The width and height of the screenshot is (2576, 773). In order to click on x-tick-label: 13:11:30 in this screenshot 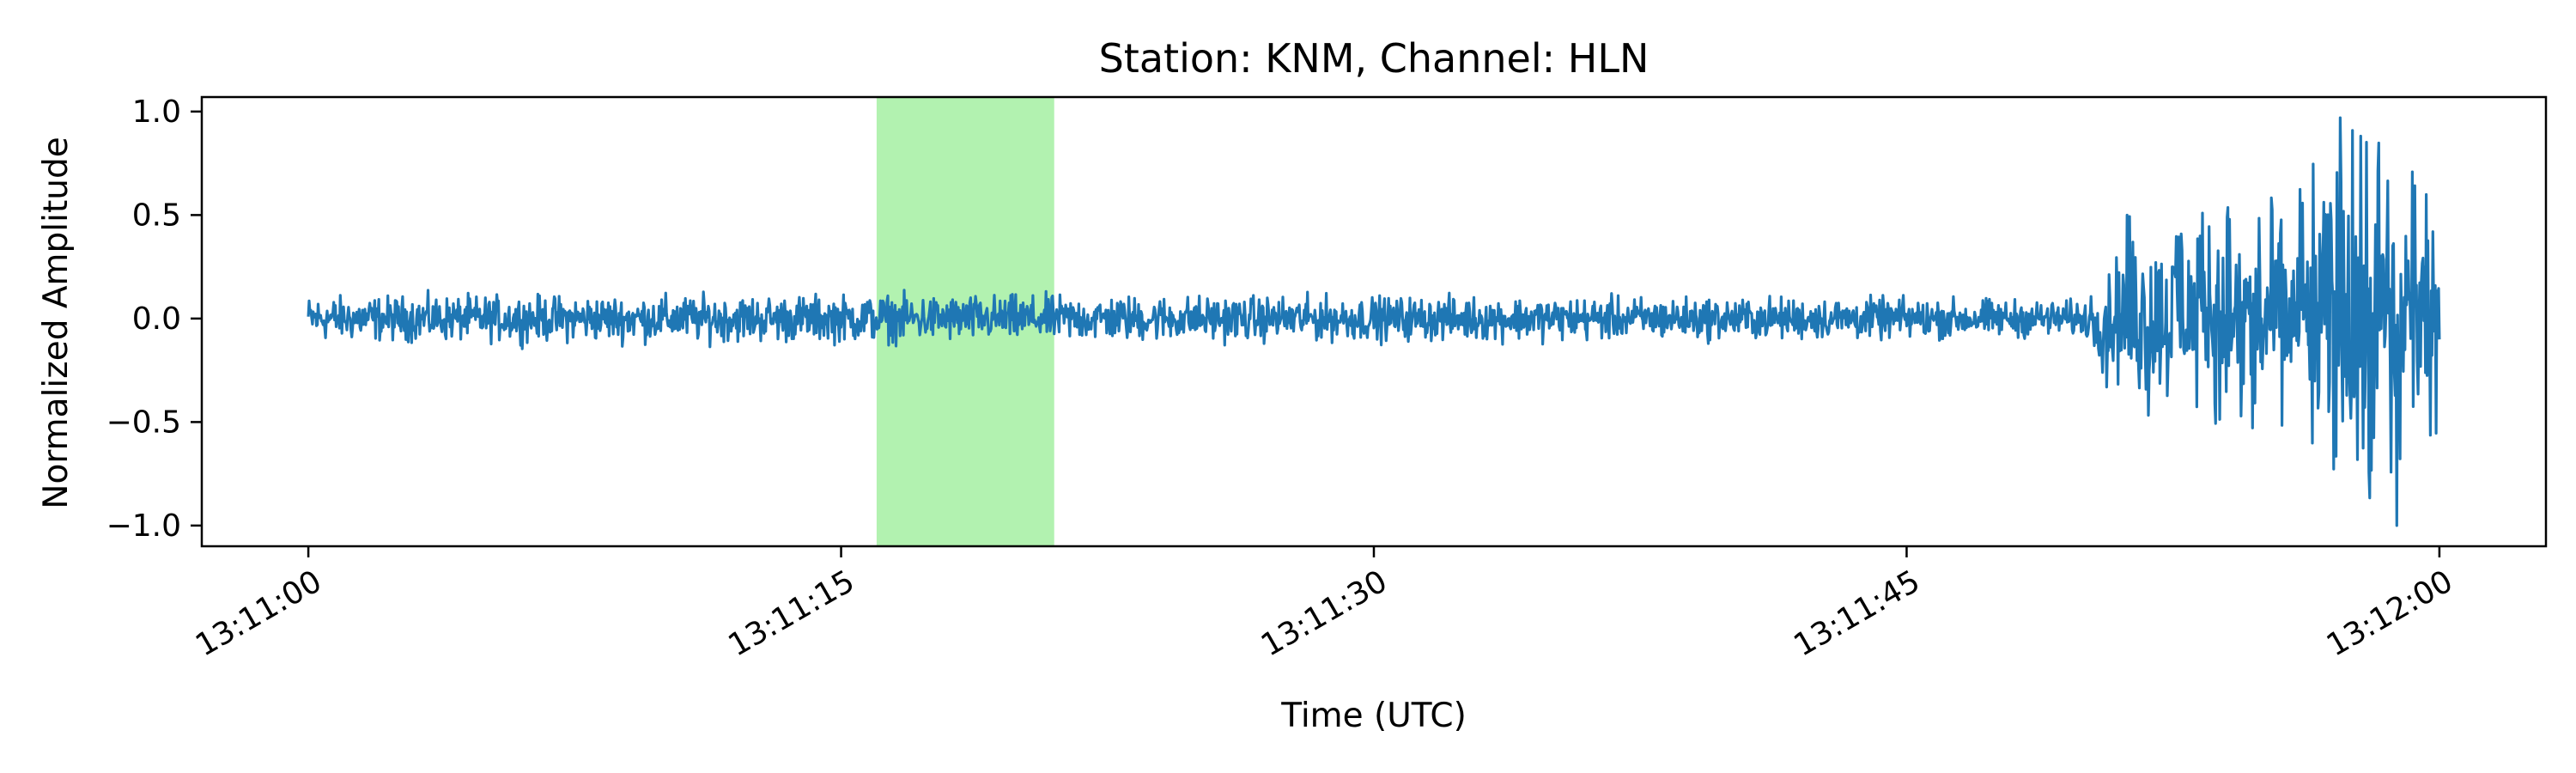, I will do `click(1324, 613)`.